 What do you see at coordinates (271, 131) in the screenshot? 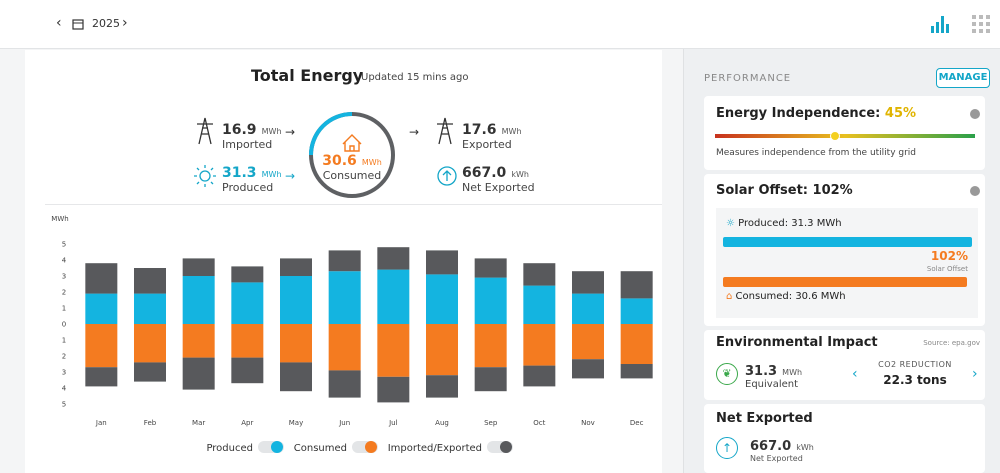
I see `imported-unit: MWh` at bounding box center [271, 131].